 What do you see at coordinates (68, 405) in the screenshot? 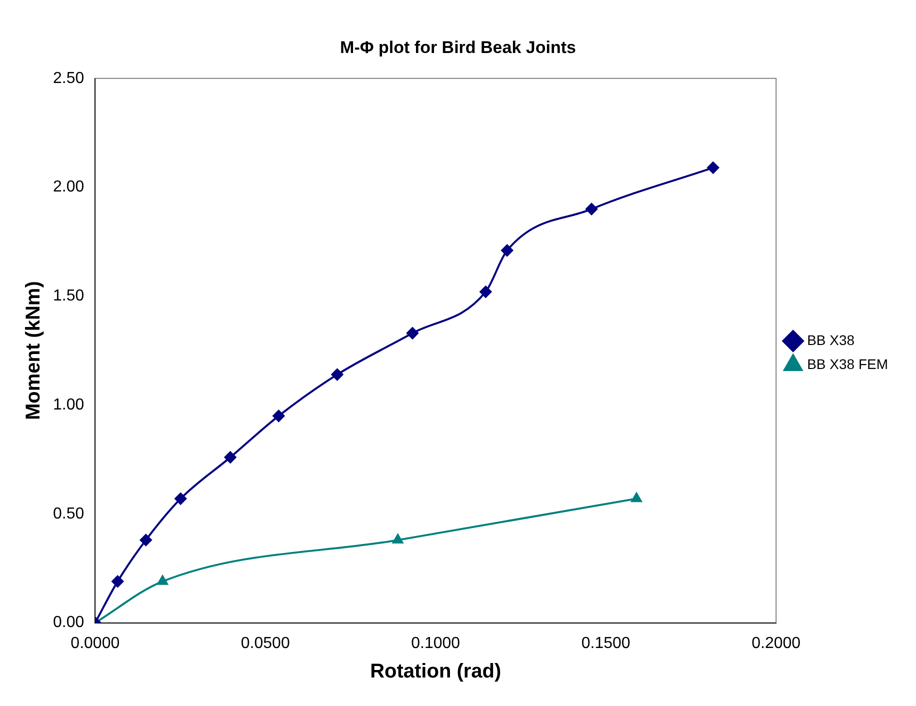
I see `y-tick-label: 1.00` at bounding box center [68, 405].